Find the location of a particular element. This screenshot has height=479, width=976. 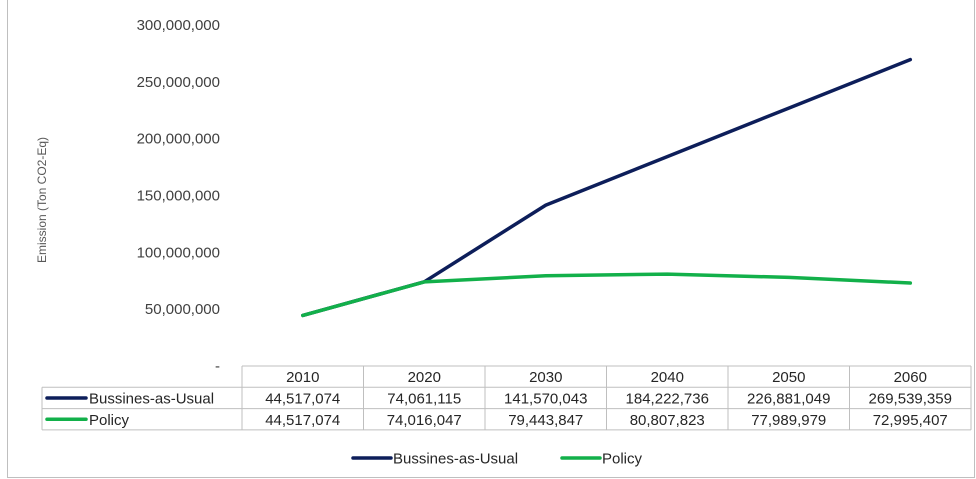

data-label: 74,016,047 is located at coordinates (424, 420).